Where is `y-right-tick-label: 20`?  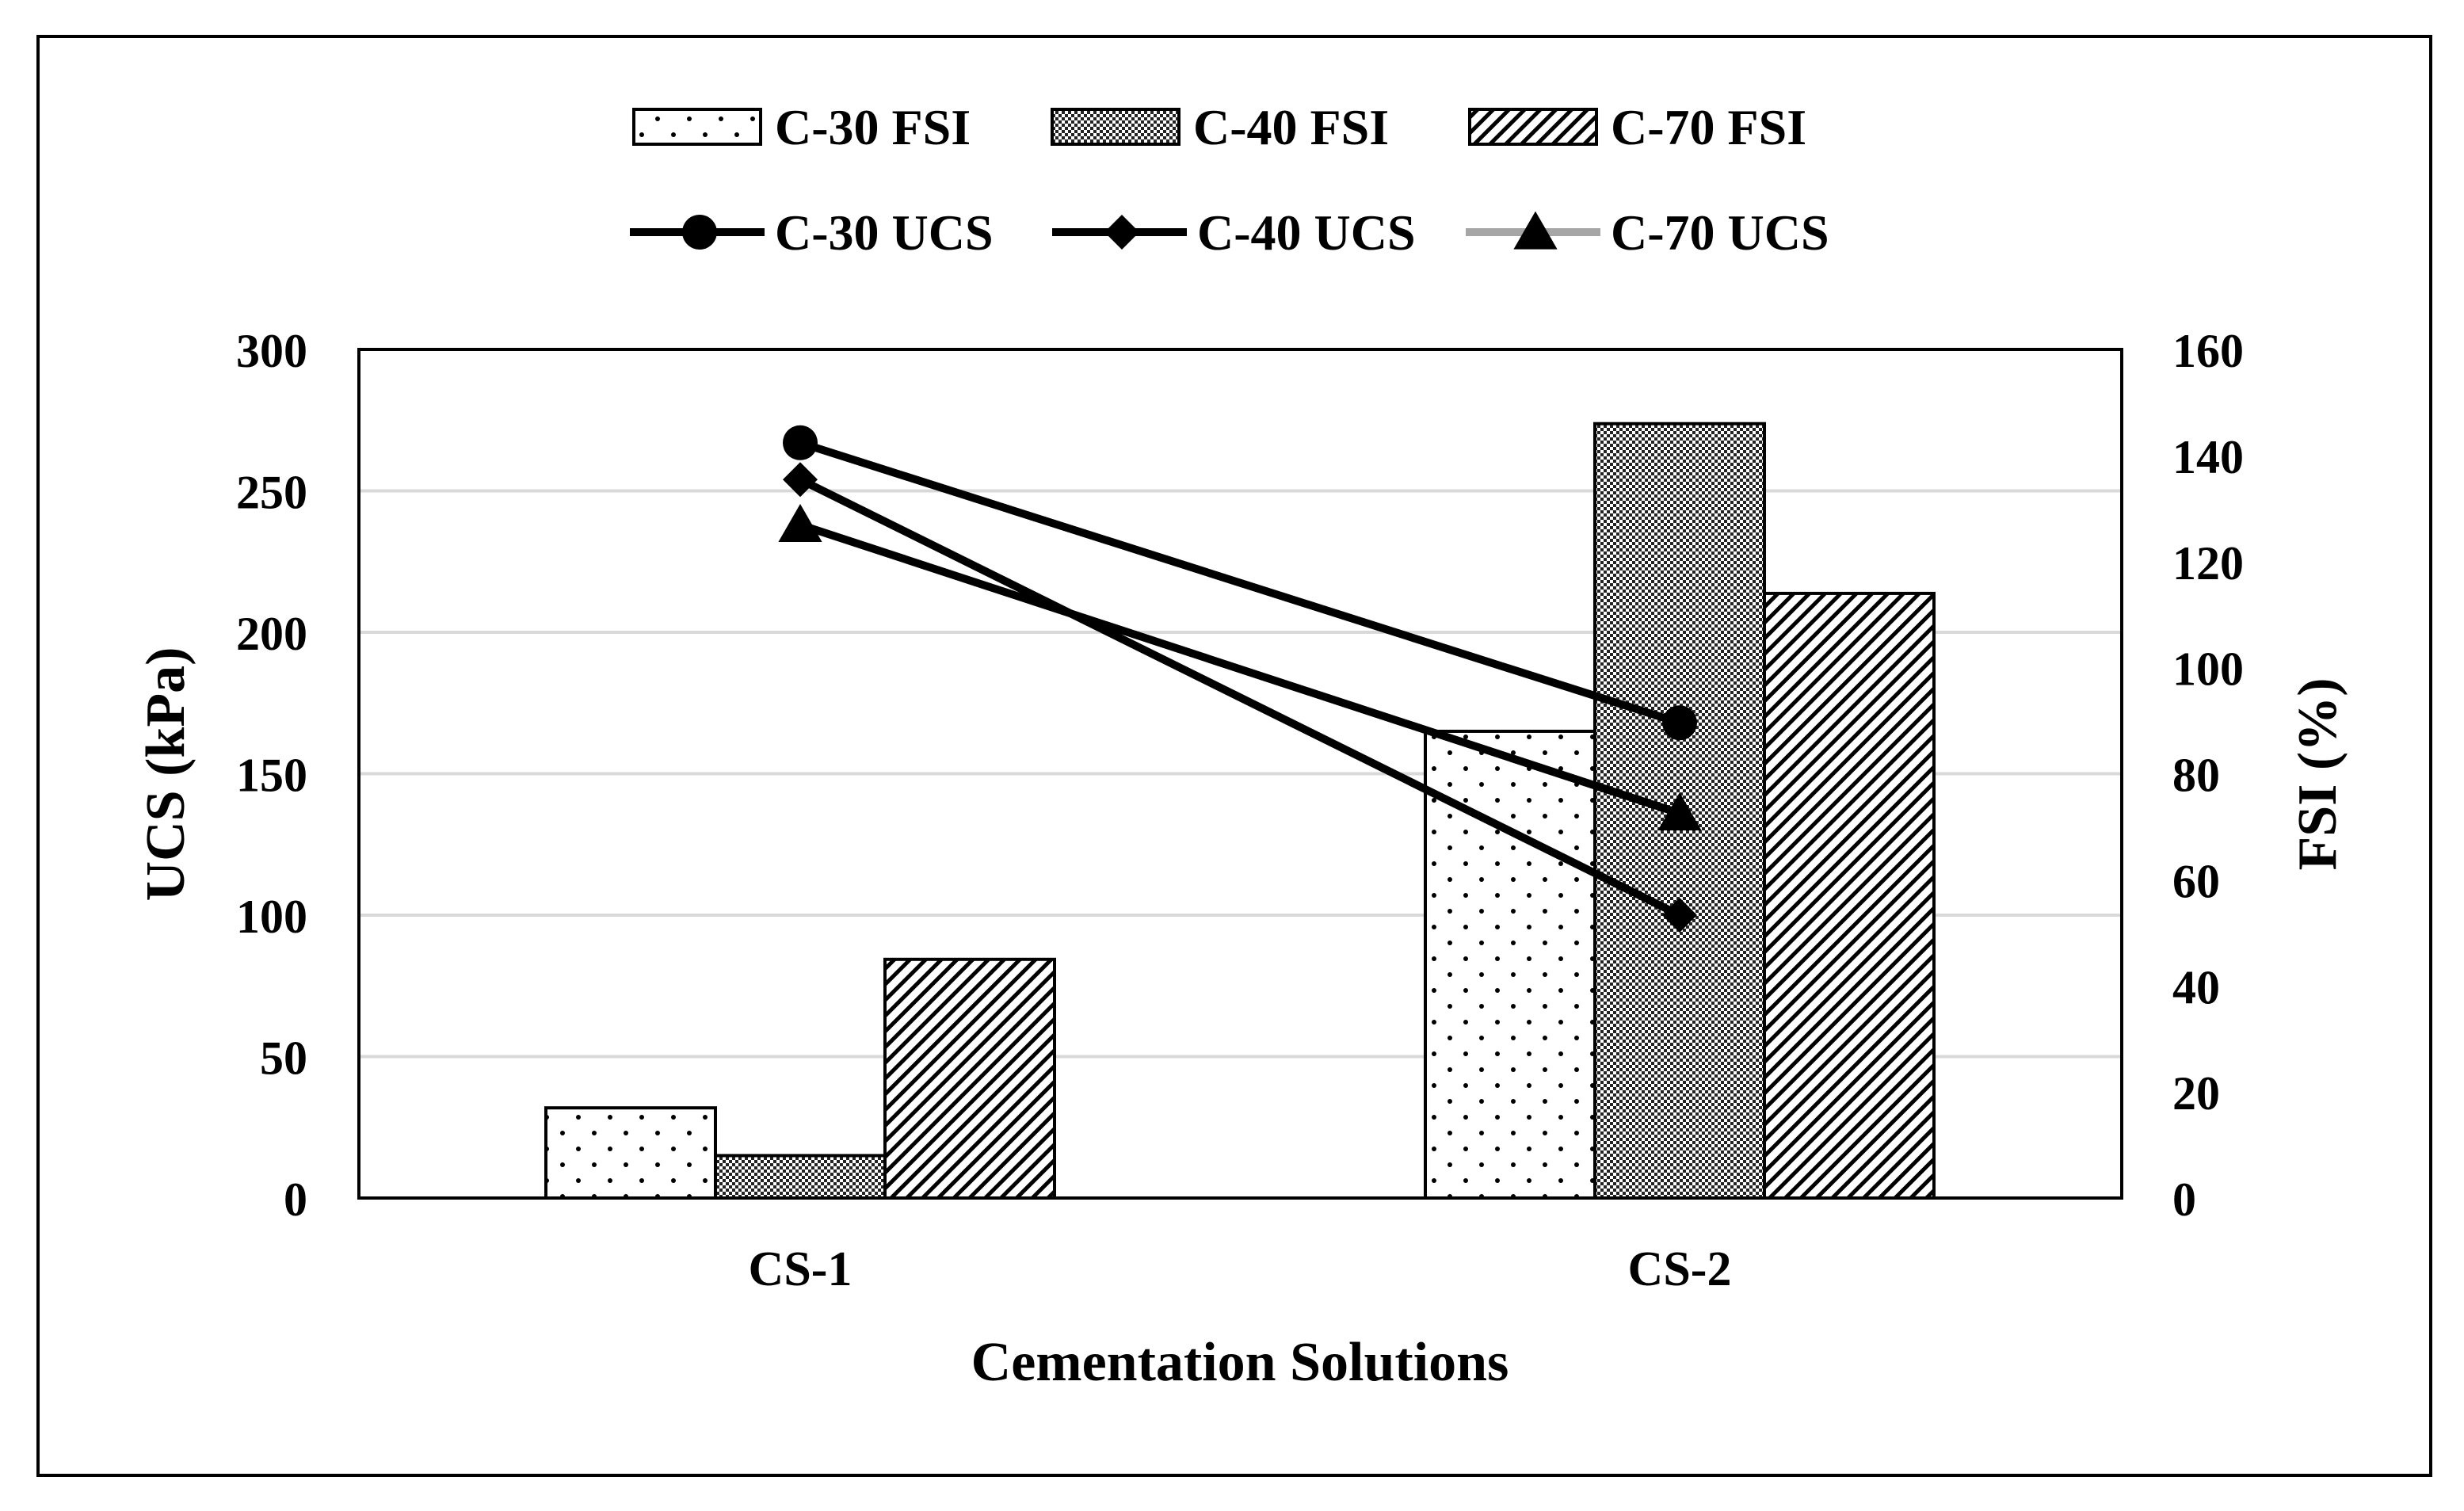 y-right-tick-label: 20 is located at coordinates (2196, 1093).